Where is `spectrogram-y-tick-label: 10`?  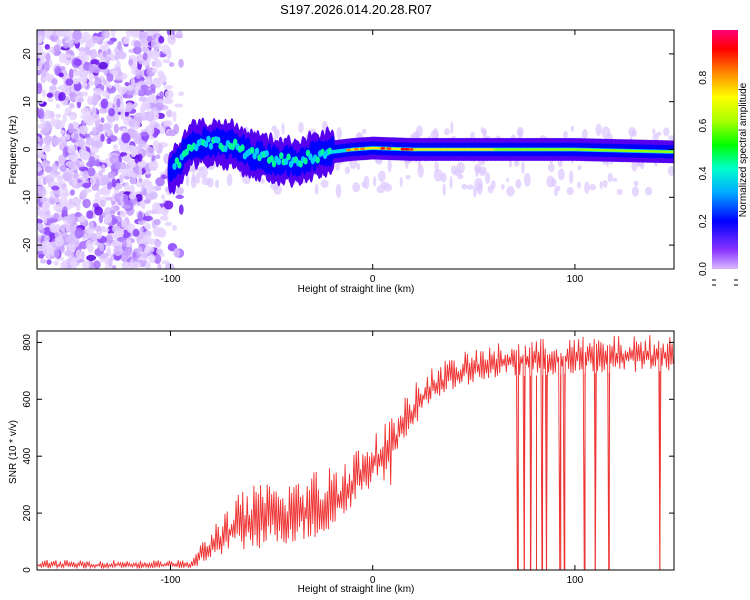 spectrogram-y-tick-label: 10 is located at coordinates (27, 102).